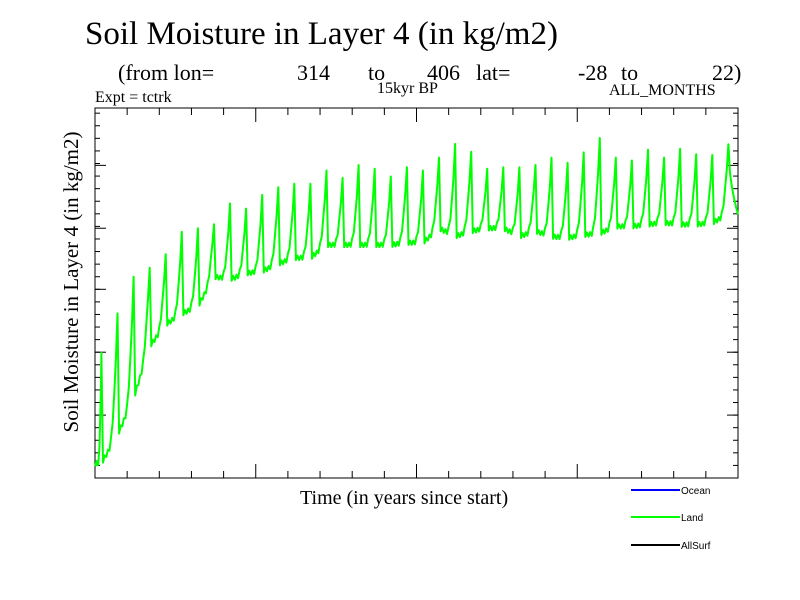 This screenshot has height=600, width=800. Describe the element at coordinates (166, 72) in the screenshot. I see `from-lon-label: (from lon=` at that location.